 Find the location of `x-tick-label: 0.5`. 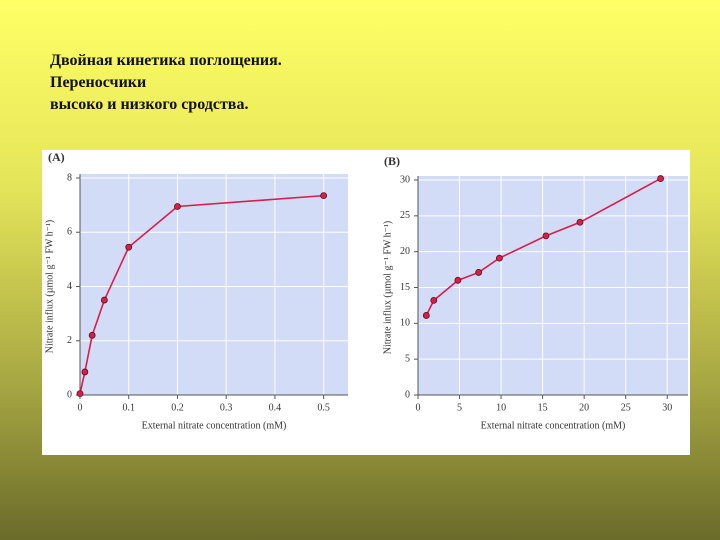

x-tick-label: 0.5 is located at coordinates (323, 407).